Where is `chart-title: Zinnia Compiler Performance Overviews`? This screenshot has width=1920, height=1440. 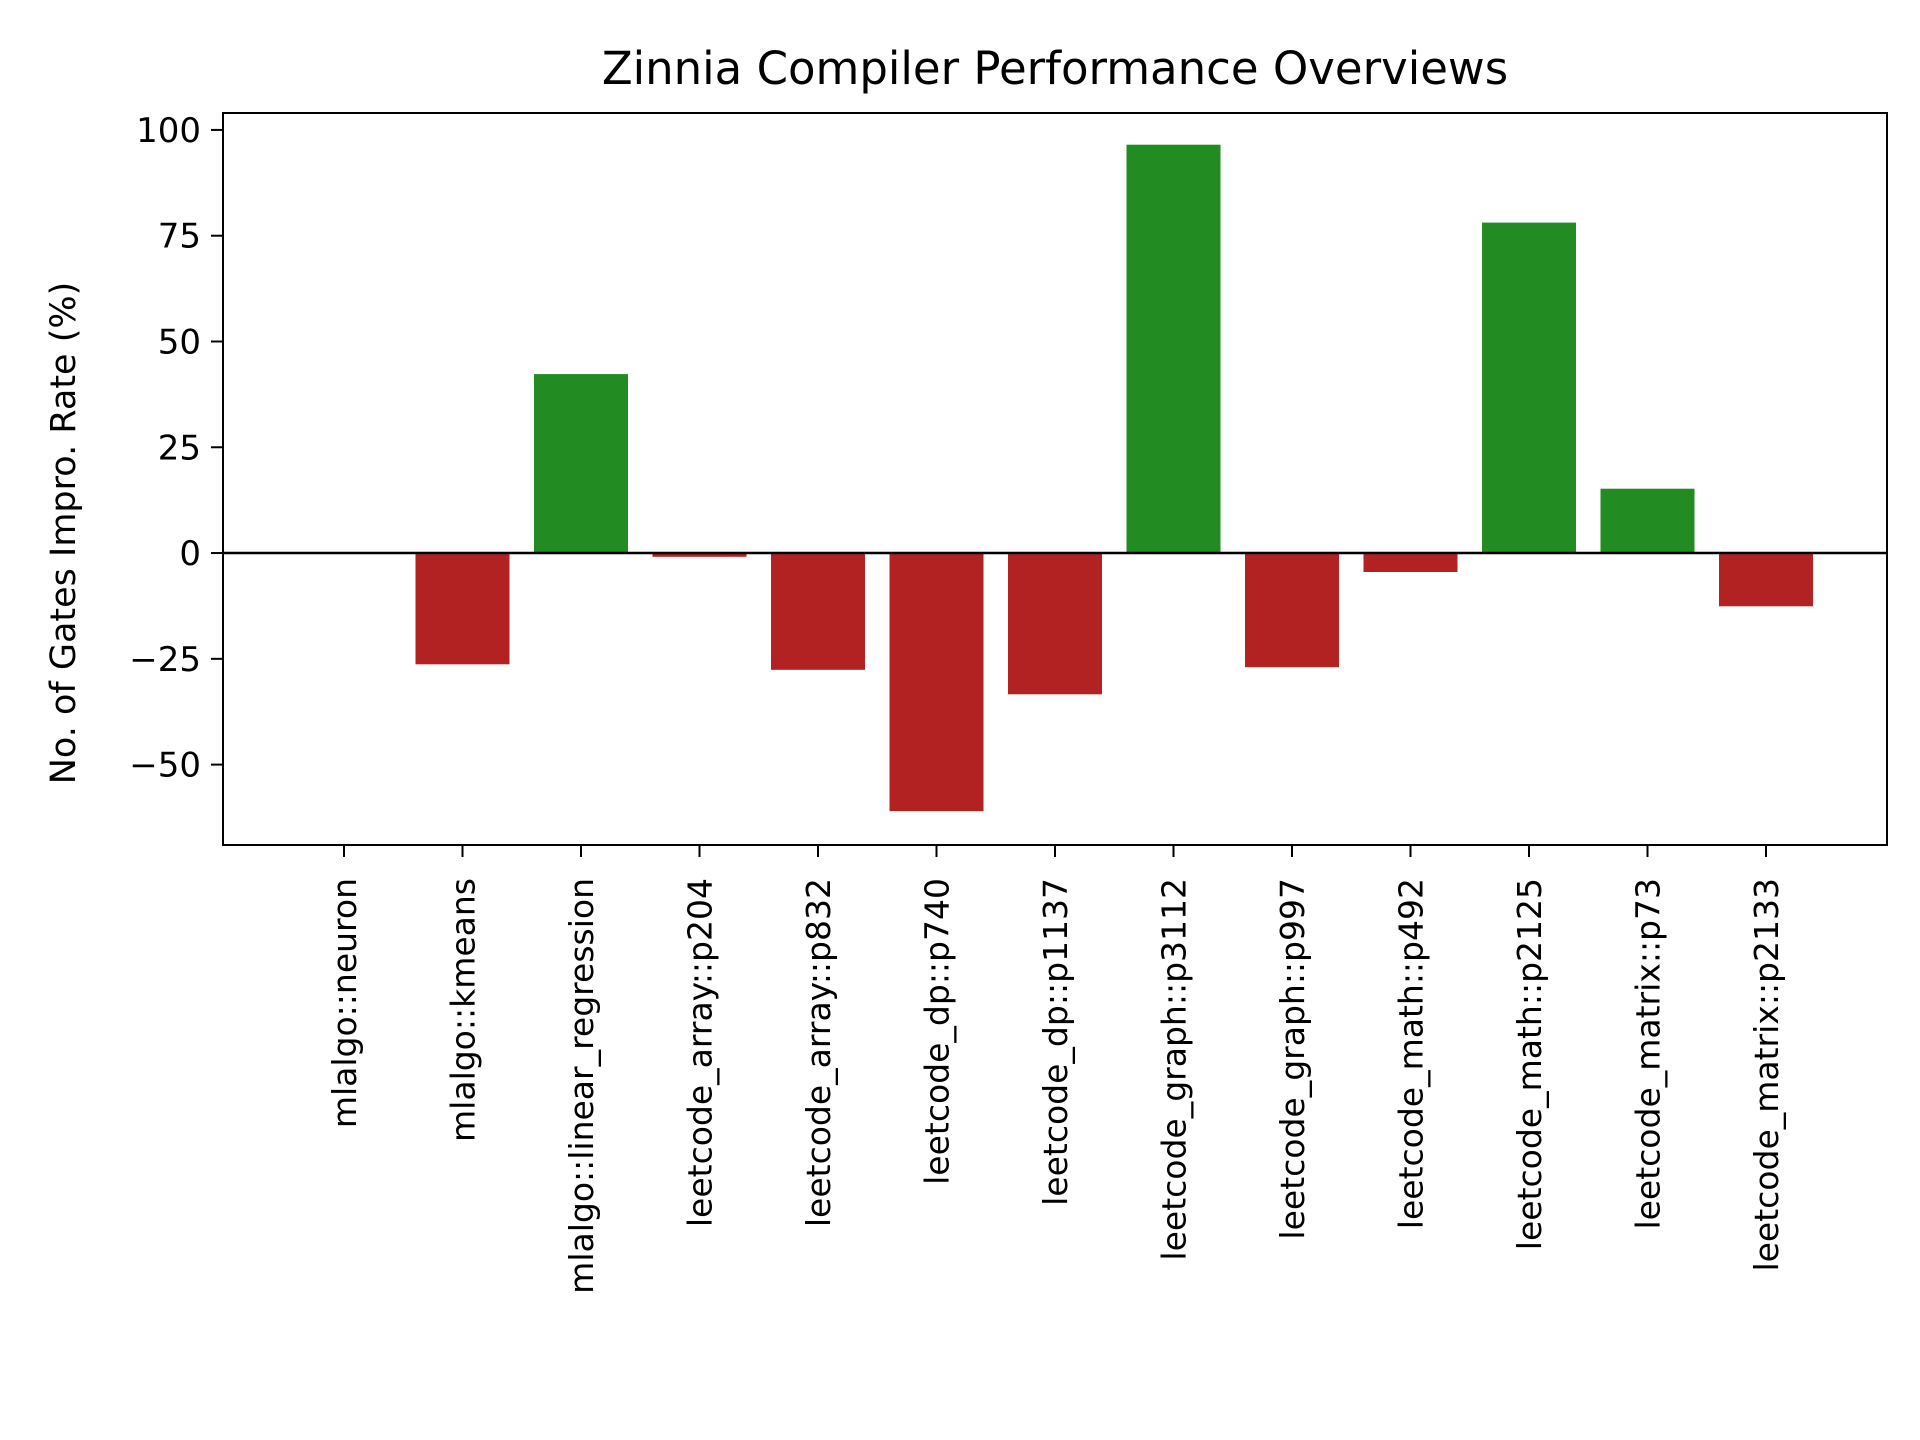 chart-title: Zinnia Compiler Performance Overviews is located at coordinates (1055, 68).